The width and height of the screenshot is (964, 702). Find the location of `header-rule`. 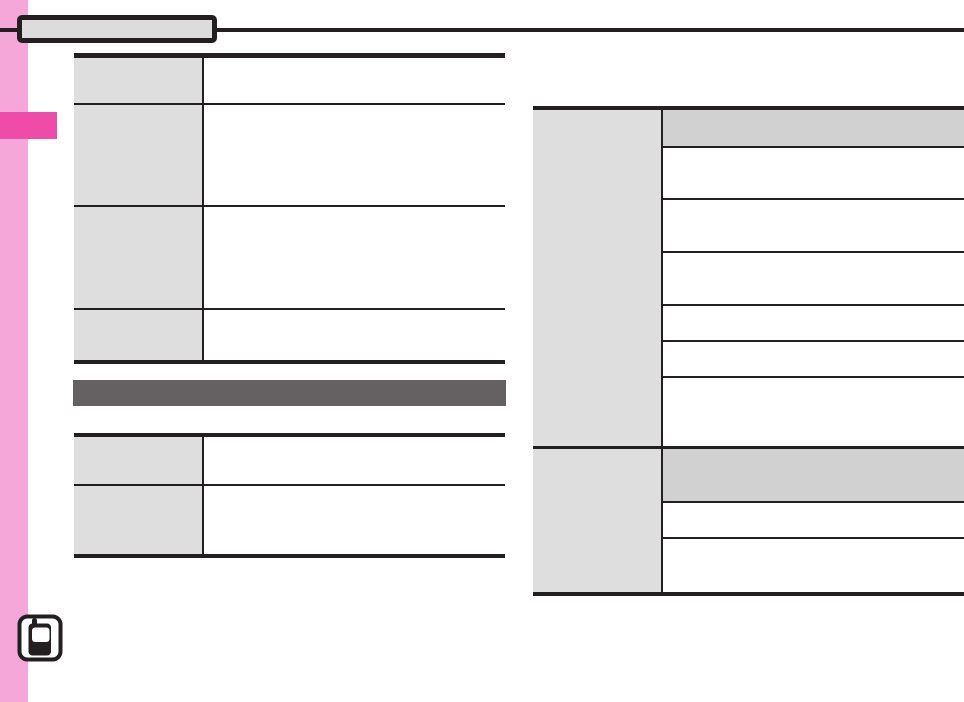

header-rule is located at coordinates (482, 30).